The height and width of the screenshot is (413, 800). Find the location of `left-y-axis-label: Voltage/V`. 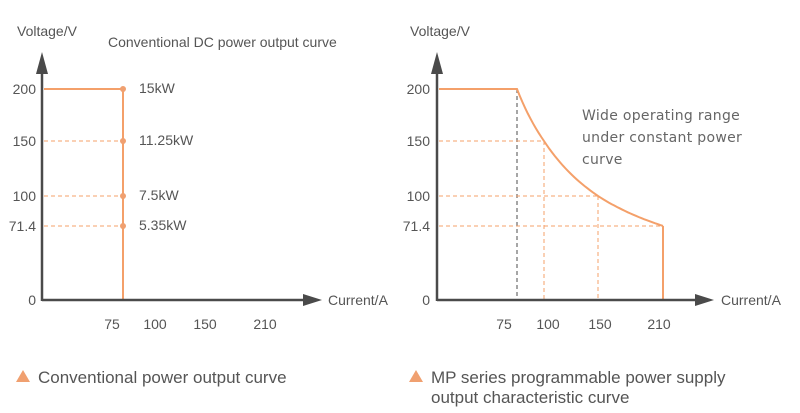

left-y-axis-label: Voltage/V is located at coordinates (47, 31).